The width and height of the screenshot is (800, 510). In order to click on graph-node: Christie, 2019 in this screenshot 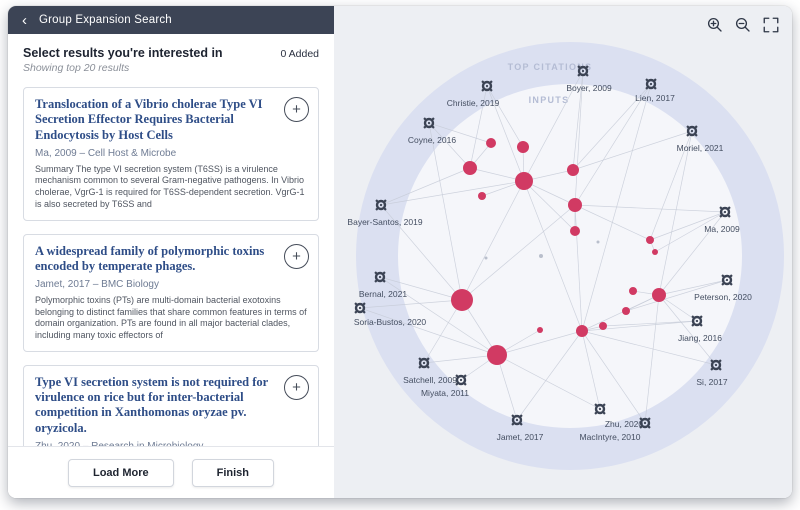, I will do `click(473, 94)`.